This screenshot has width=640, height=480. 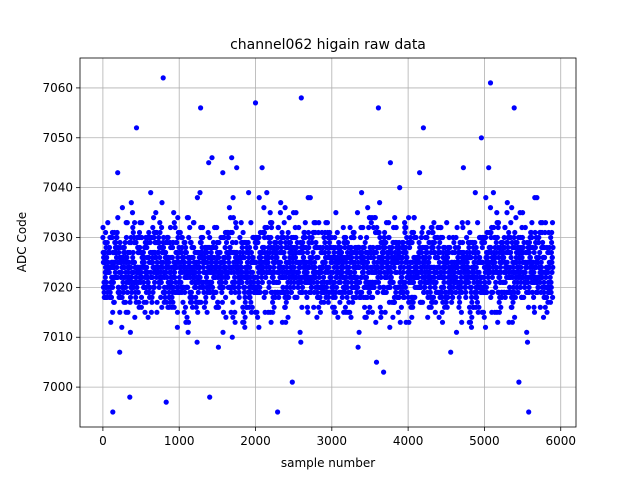 What do you see at coordinates (57, 188) in the screenshot?
I see `y-tick-label: 7040` at bounding box center [57, 188].